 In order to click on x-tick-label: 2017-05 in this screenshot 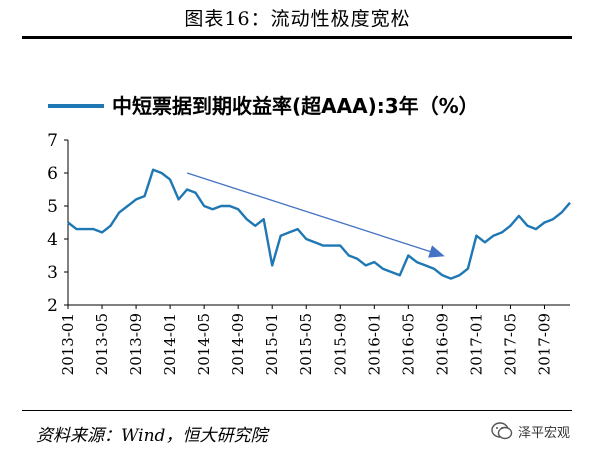, I will do `click(510, 344)`.